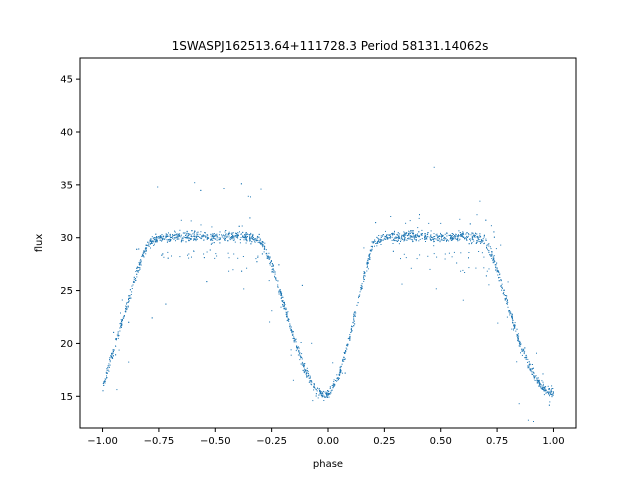 The height and width of the screenshot is (480, 640). Describe the element at coordinates (384, 441) in the screenshot. I see `x-tick-label: 0.25` at that location.